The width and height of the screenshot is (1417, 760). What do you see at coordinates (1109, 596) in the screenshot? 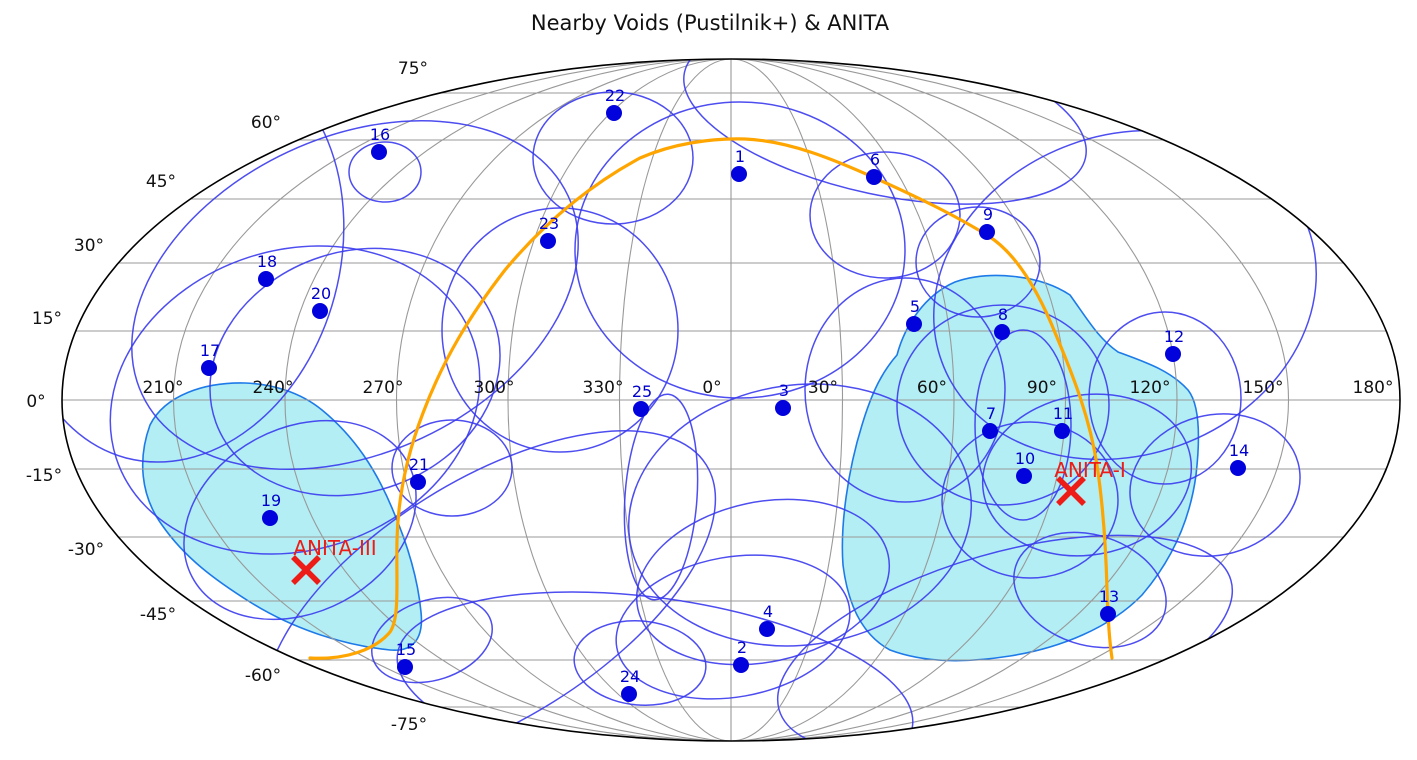
I see `void-point-label-13: 13` at bounding box center [1109, 596].